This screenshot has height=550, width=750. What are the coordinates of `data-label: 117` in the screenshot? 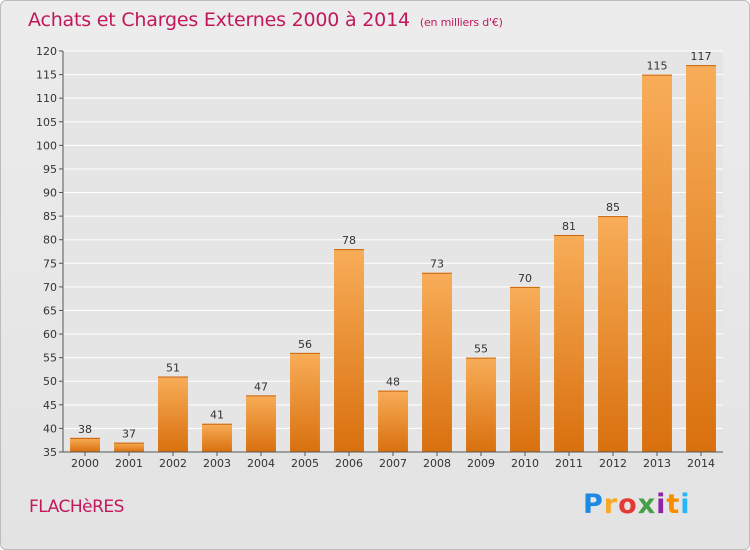 It's located at (701, 56).